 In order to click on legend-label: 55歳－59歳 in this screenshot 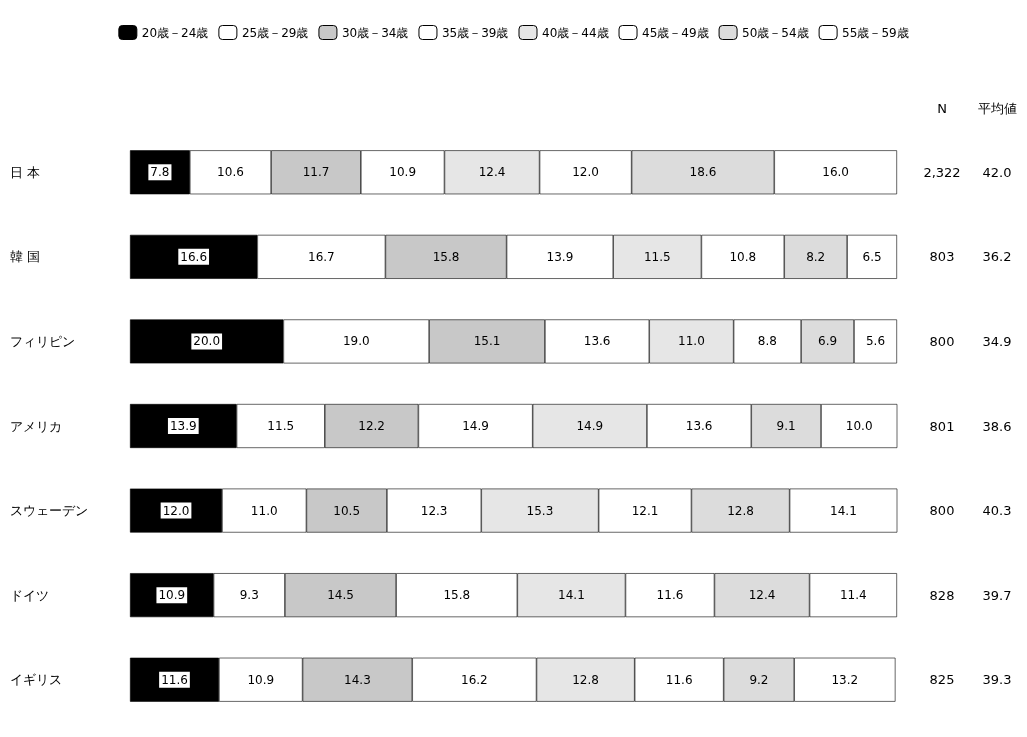, I will do `click(875, 32)`.